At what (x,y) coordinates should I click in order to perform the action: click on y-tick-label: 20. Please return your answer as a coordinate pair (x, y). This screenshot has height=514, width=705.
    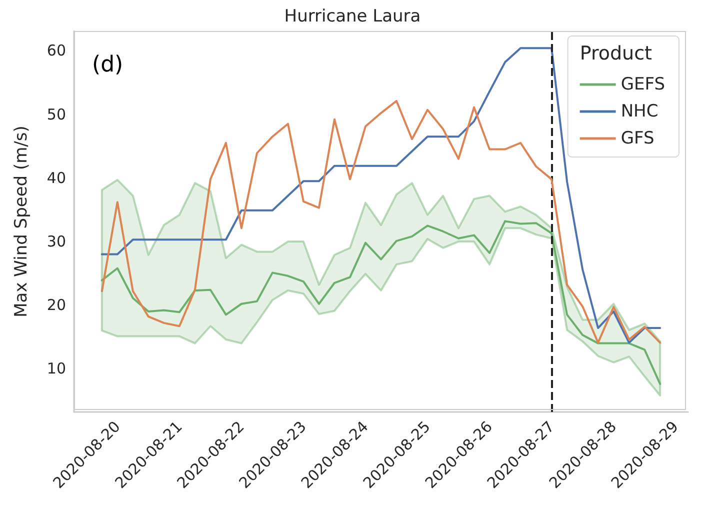
    Looking at the image, I should click on (56, 305).